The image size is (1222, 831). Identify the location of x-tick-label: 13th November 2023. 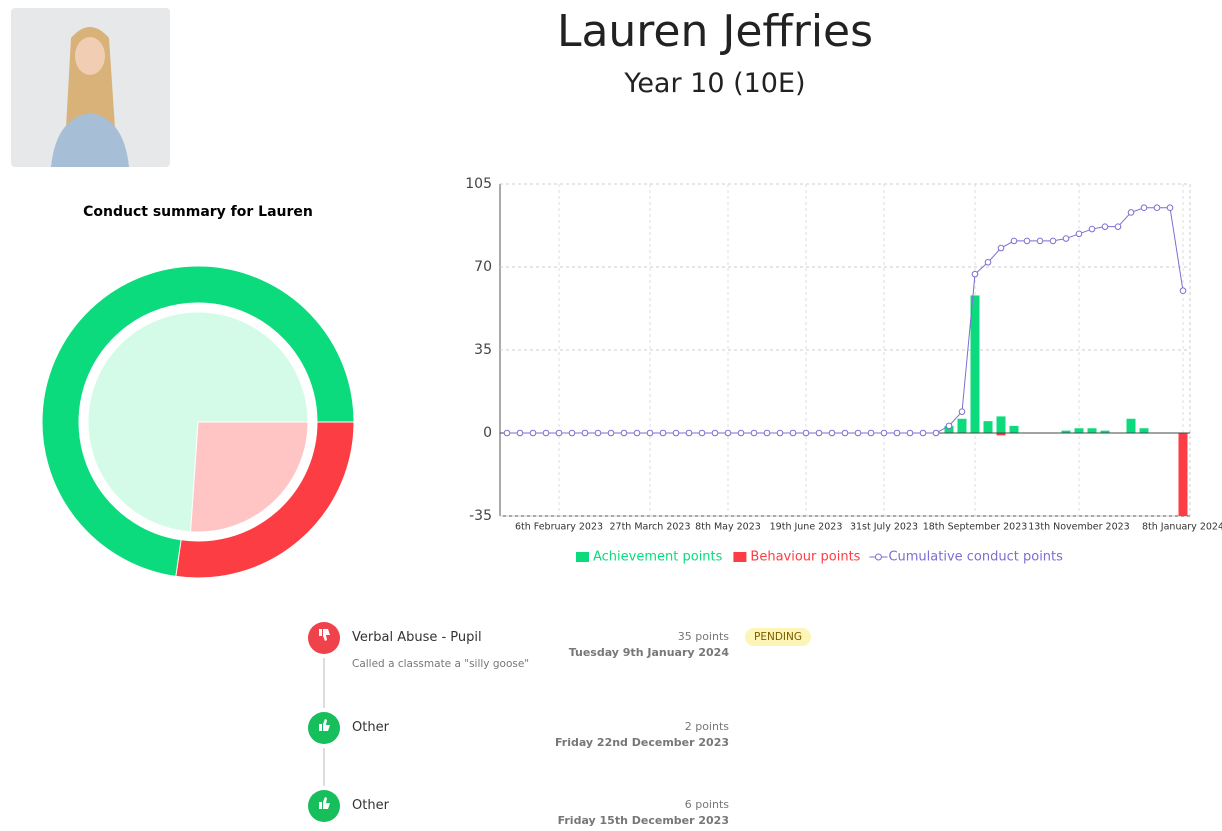
(1078, 527).